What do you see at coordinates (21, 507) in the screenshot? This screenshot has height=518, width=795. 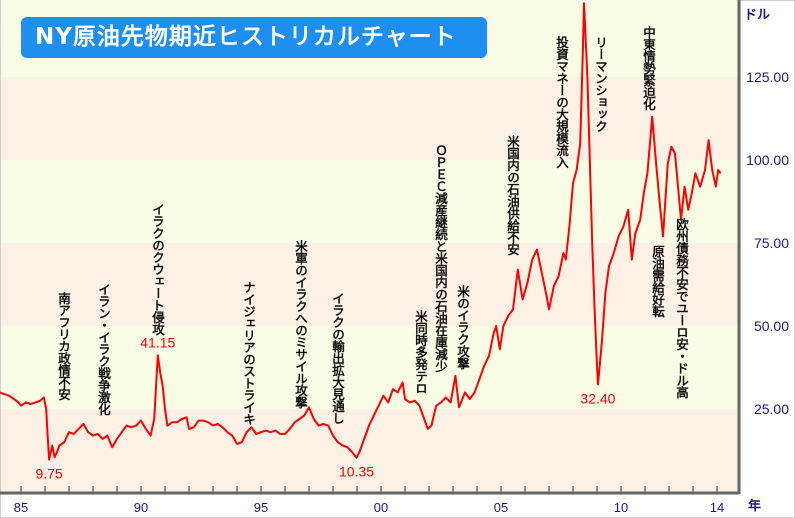 I see `x-tick-label: 85` at bounding box center [21, 507].